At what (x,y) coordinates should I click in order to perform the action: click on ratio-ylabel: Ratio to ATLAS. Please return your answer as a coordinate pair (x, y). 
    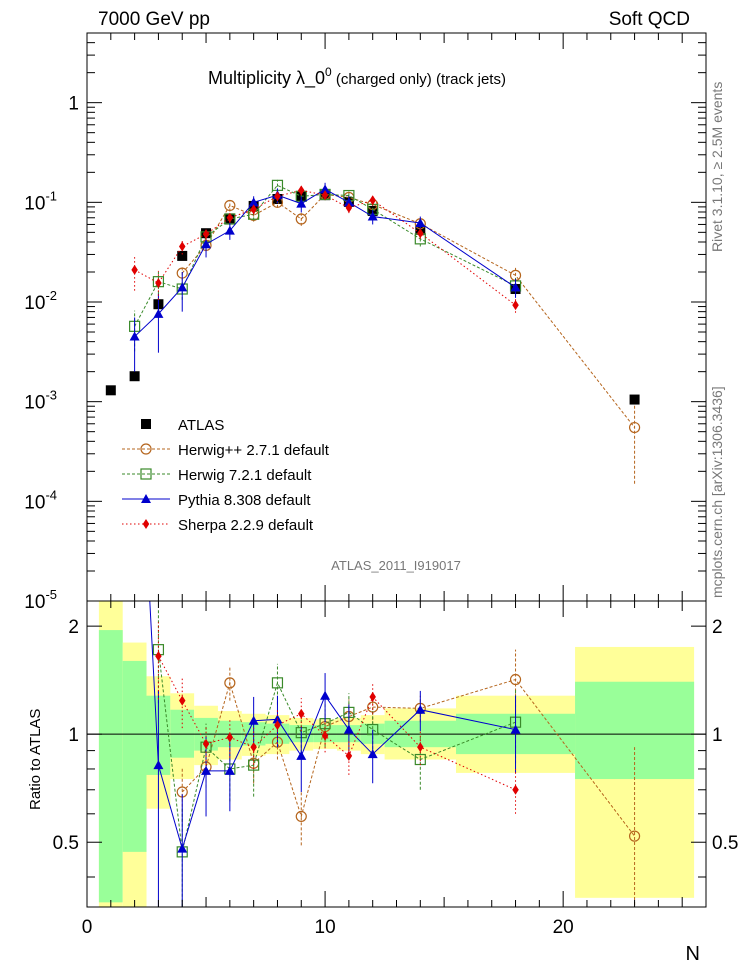
    Looking at the image, I should click on (35, 759).